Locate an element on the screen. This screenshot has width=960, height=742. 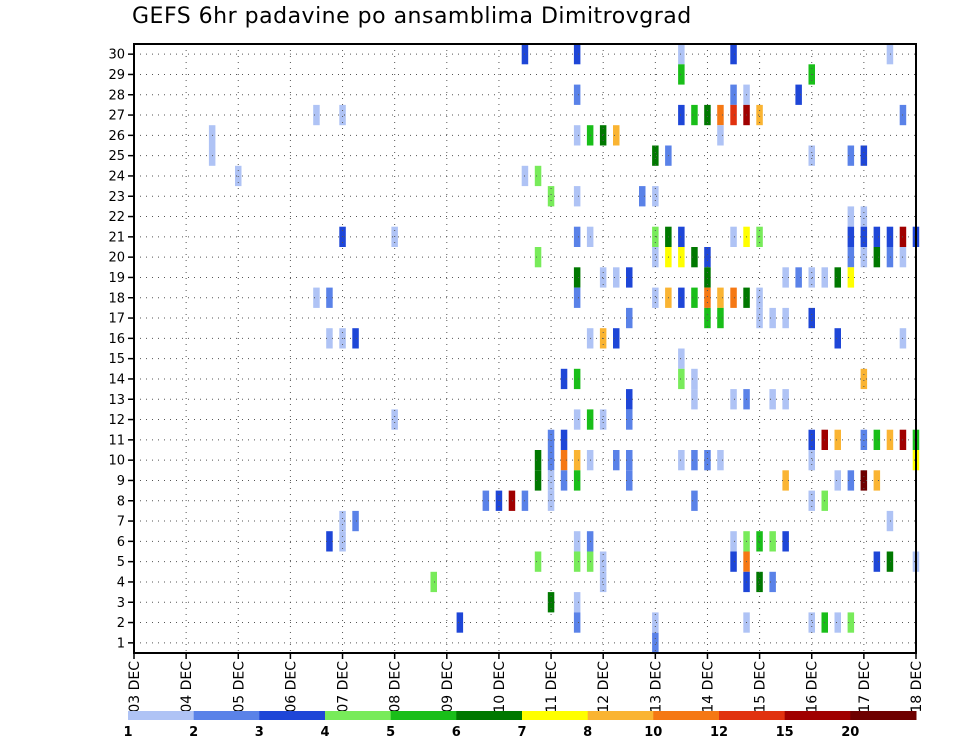
x-tick-label: 05 DEC is located at coordinates (239, 687).